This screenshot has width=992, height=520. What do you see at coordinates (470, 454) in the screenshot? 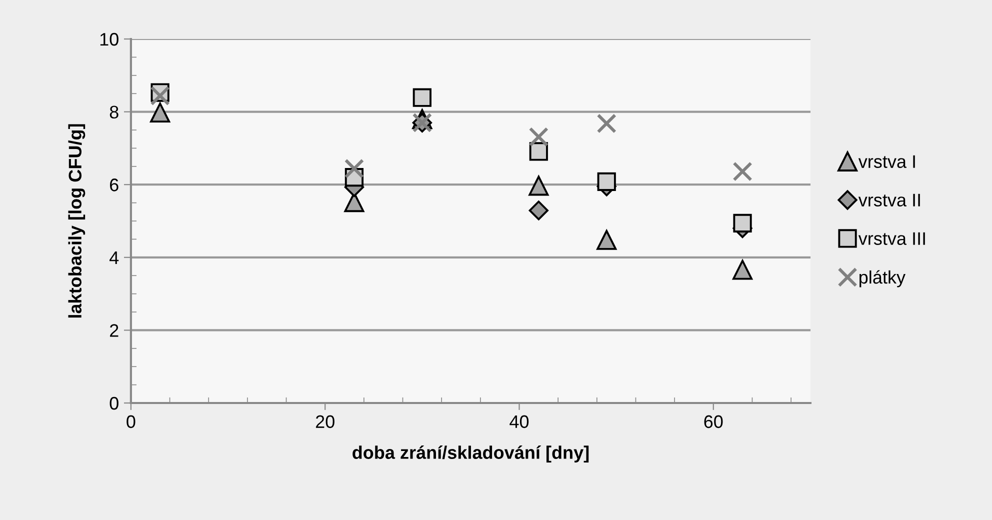
I see `x-axis-title: doba zrání/skladování [dny]` at bounding box center [470, 454].